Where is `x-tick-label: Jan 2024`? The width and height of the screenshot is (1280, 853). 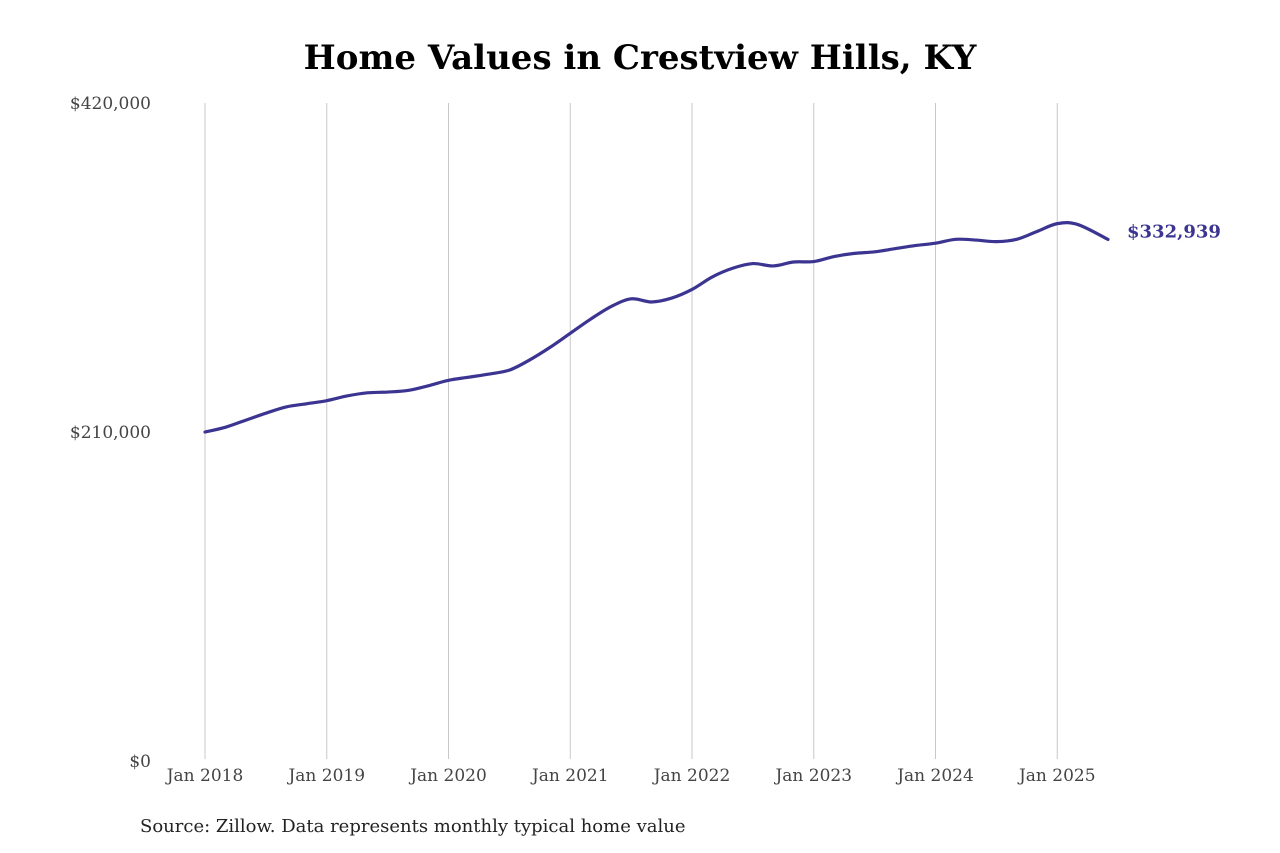 x-tick-label: Jan 2024 is located at coordinates (934, 776).